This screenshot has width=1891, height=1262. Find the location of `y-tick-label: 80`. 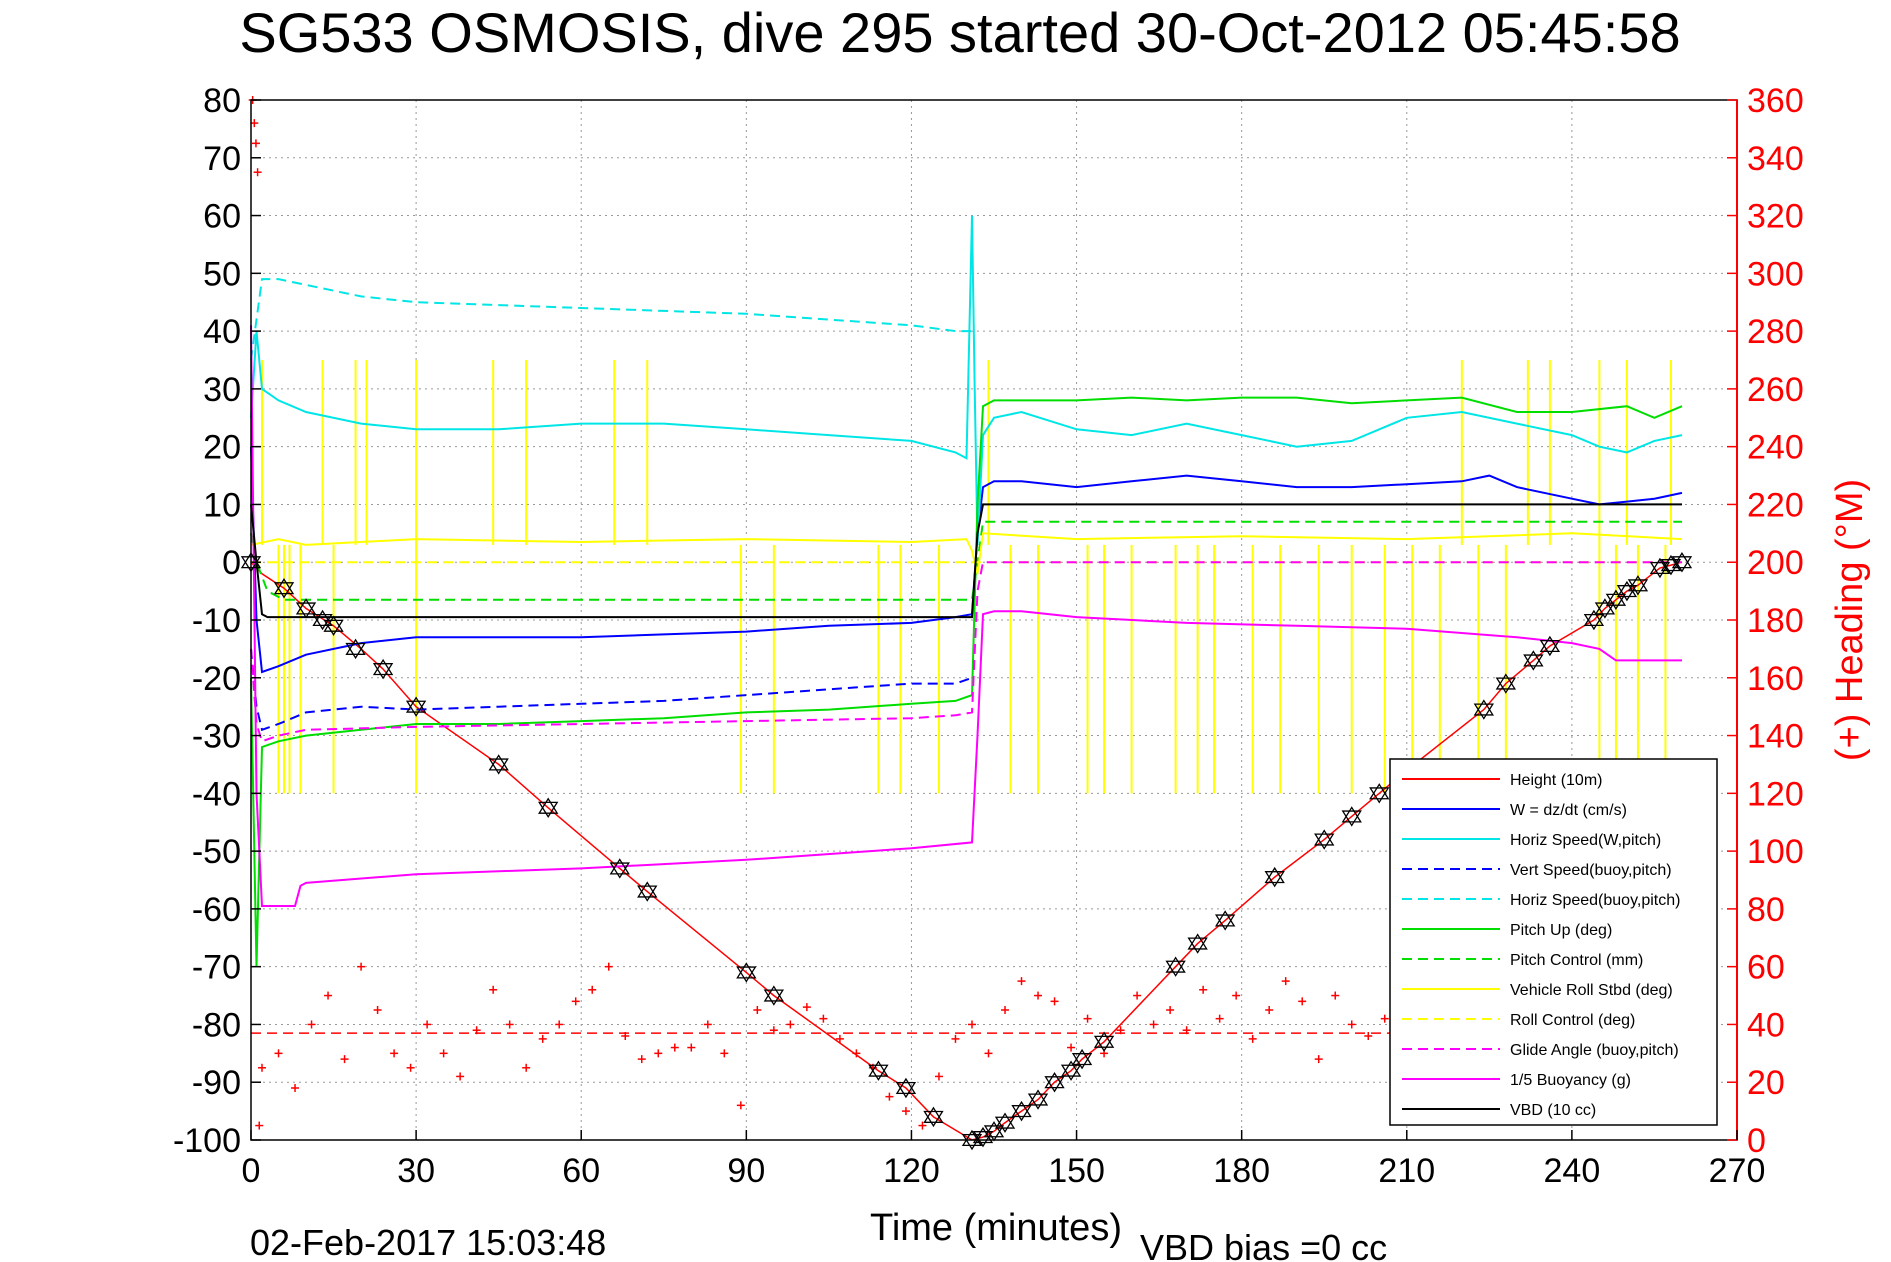

y-tick-label: 80 is located at coordinates (222, 101).